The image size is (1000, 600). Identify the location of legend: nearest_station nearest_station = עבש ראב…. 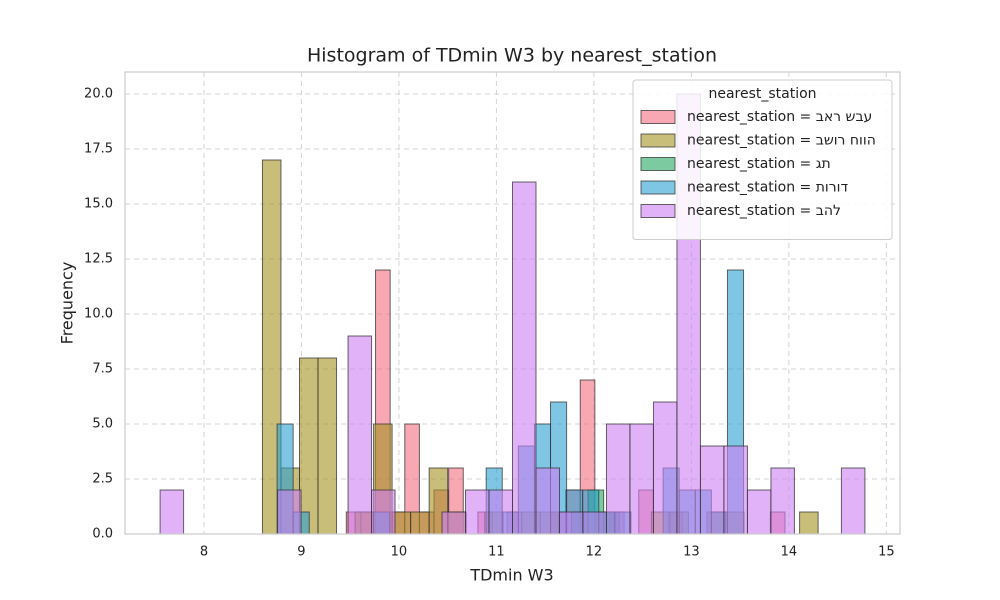
(762, 159).